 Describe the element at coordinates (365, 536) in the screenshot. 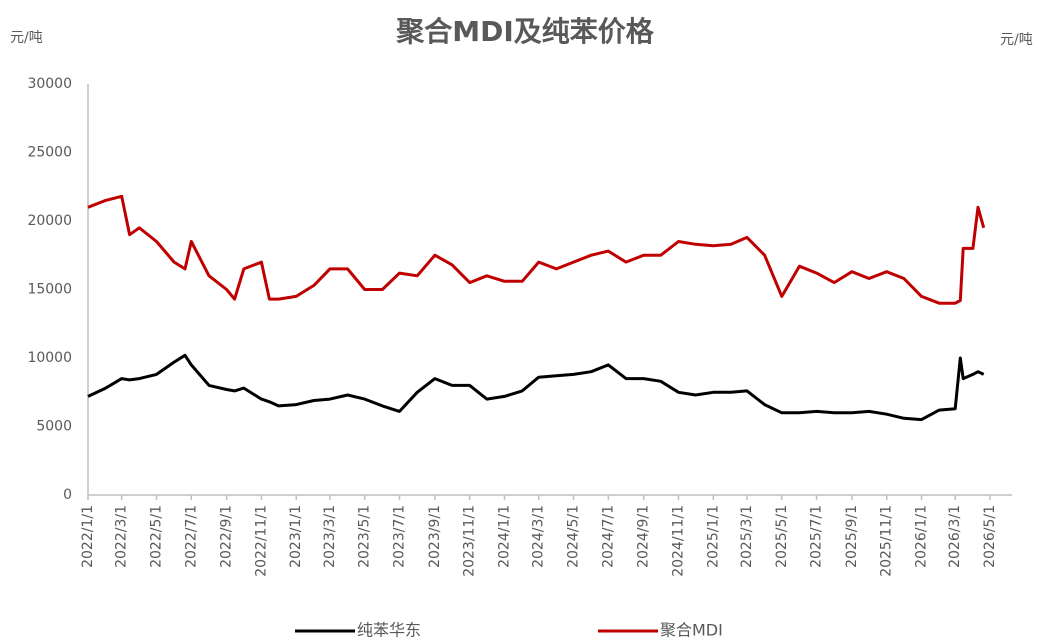

I see `x-tick-label: 2023/5/1` at that location.